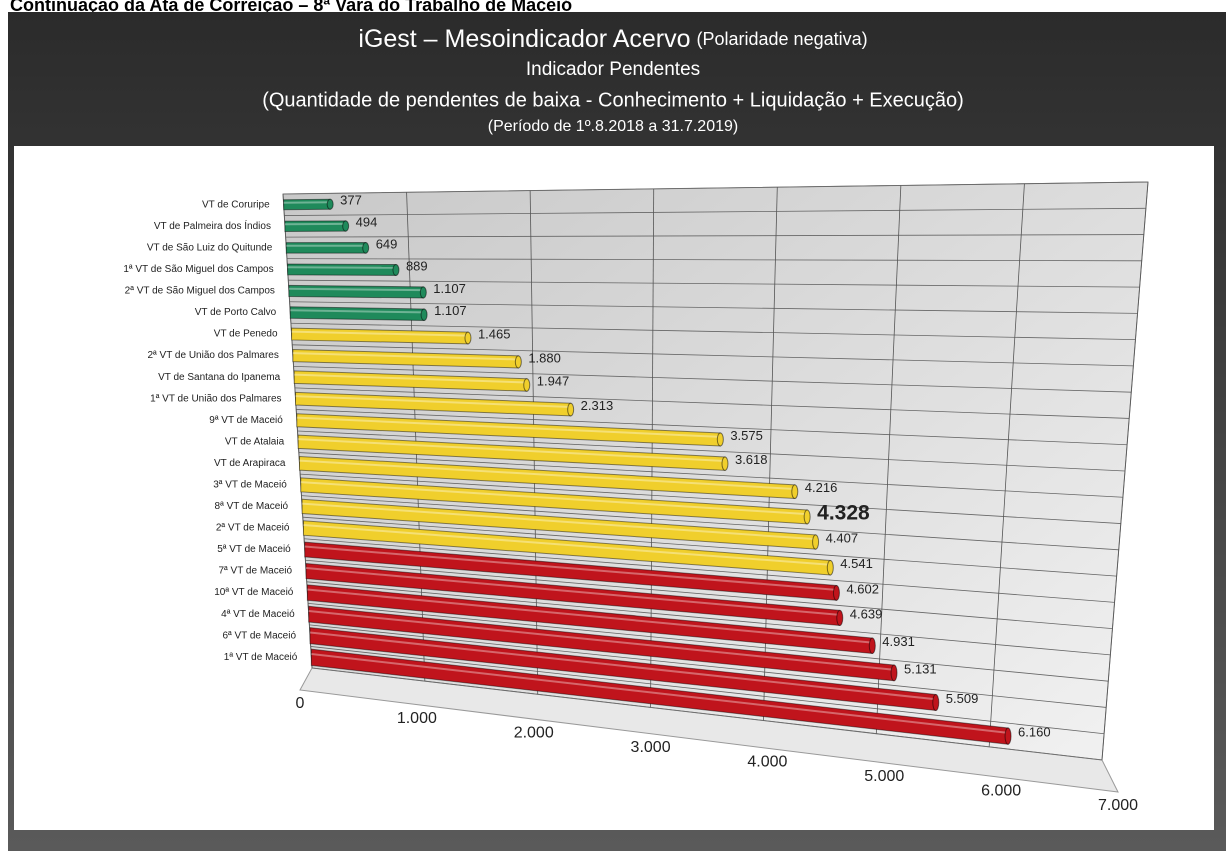 This screenshot has width=1226, height=856. Describe the element at coordinates (843, 512) in the screenshot. I see `value-label: 4.328` at that location.